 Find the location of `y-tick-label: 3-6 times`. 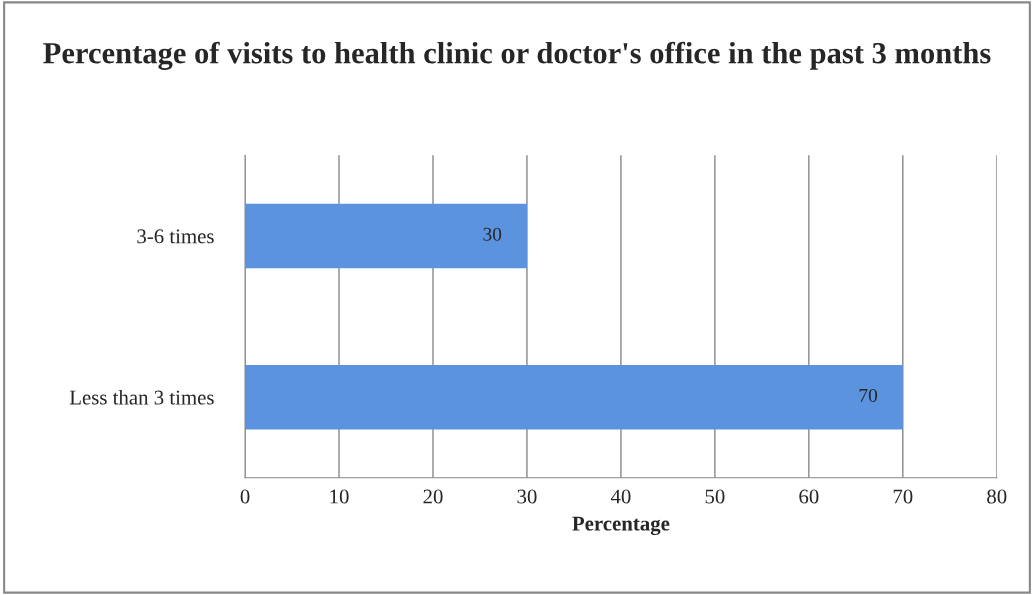

y-tick-label: 3-6 times is located at coordinates (175, 236).